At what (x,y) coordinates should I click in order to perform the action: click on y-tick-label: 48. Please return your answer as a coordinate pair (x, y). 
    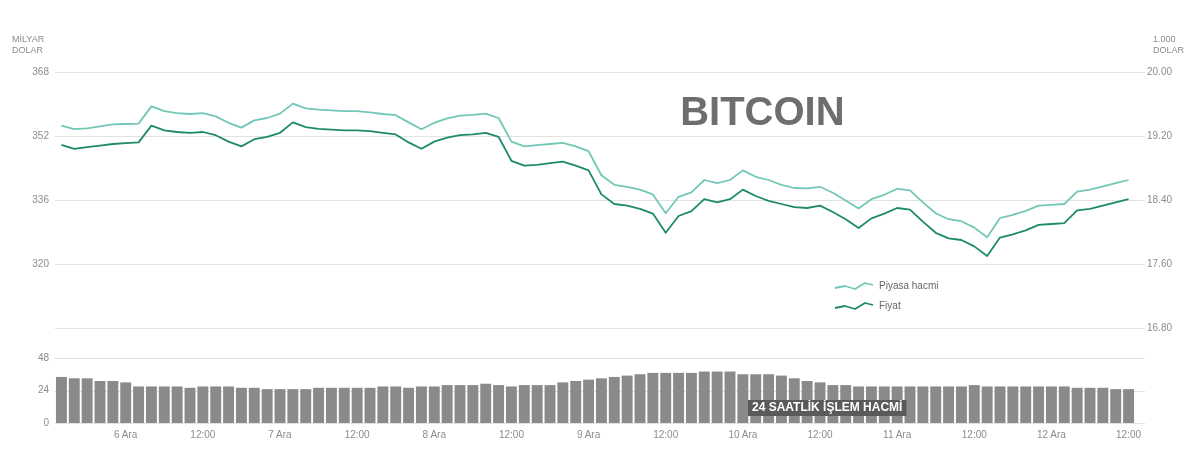
    Looking at the image, I should click on (43, 357).